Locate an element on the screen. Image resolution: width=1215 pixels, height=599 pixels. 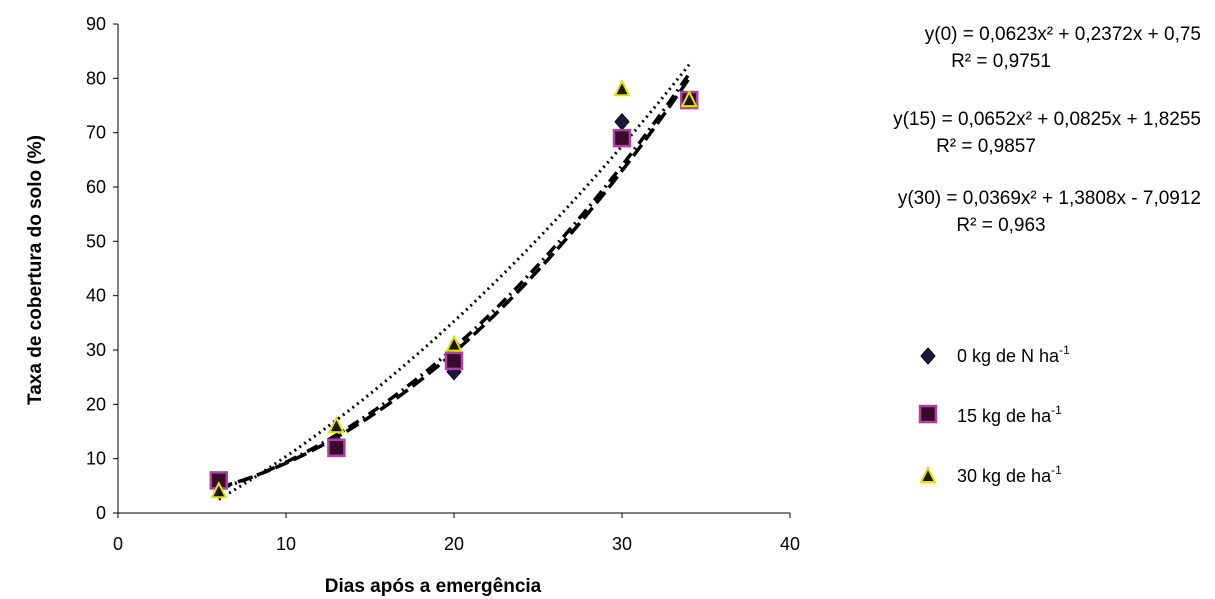
y-tick-label: 30 is located at coordinates (96, 350).